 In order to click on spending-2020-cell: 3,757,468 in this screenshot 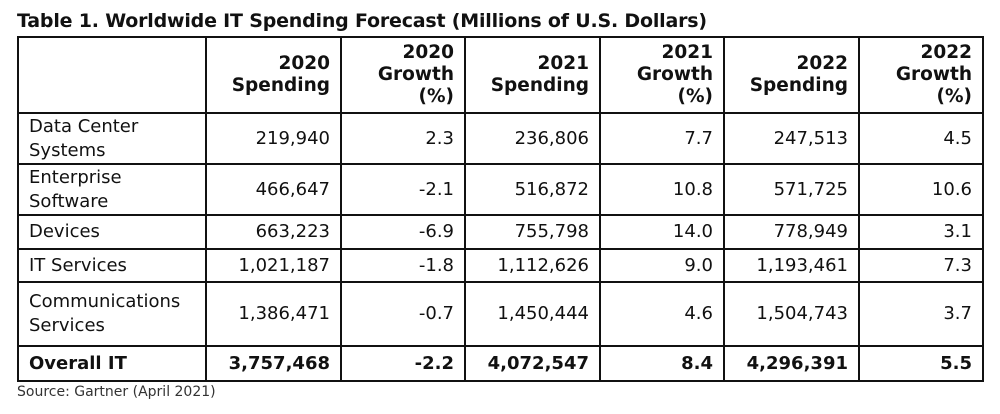, I will do `click(273, 363)`.